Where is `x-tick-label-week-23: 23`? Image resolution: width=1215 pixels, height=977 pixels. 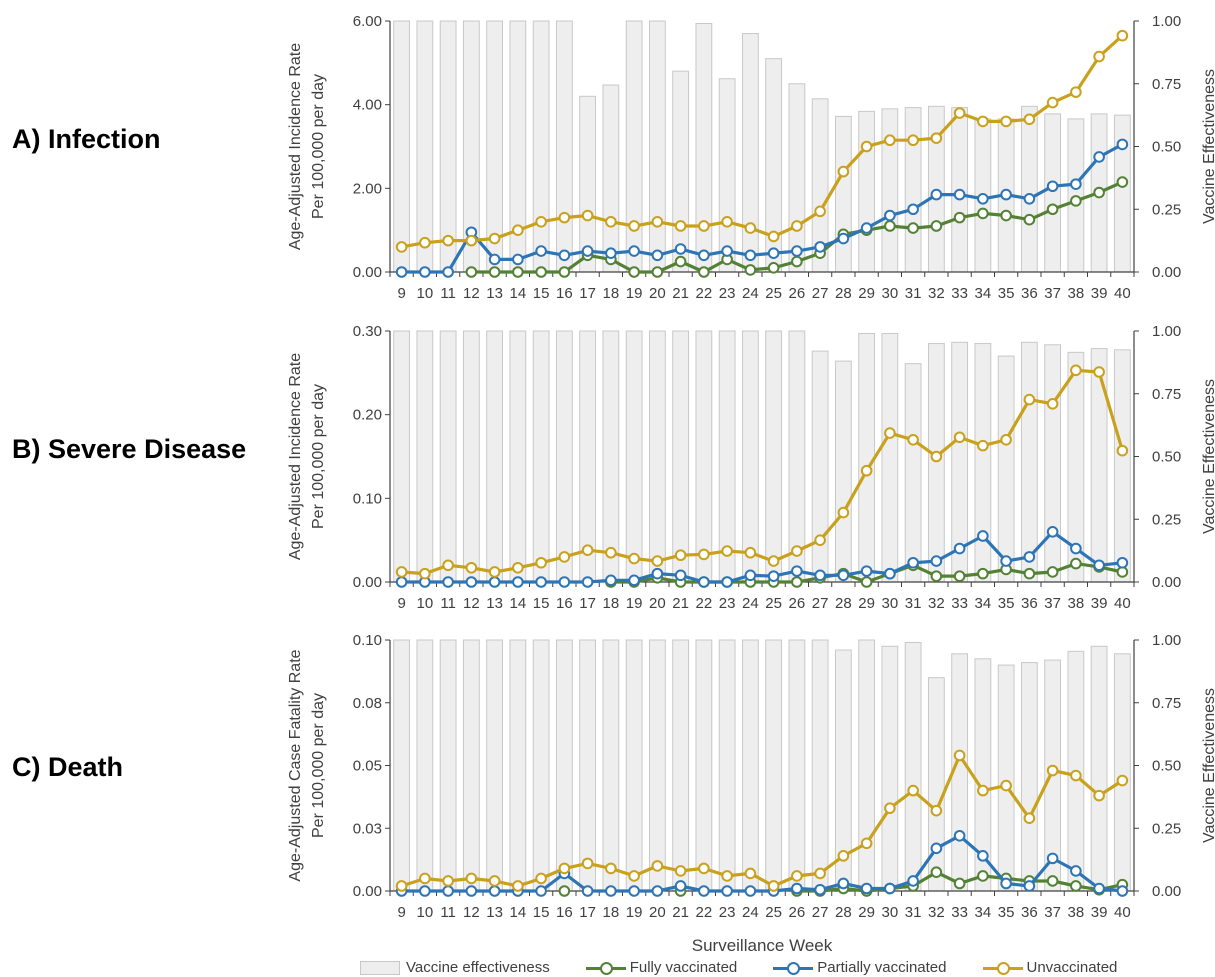 x-tick-label-week-23: 23 is located at coordinates (727, 293).